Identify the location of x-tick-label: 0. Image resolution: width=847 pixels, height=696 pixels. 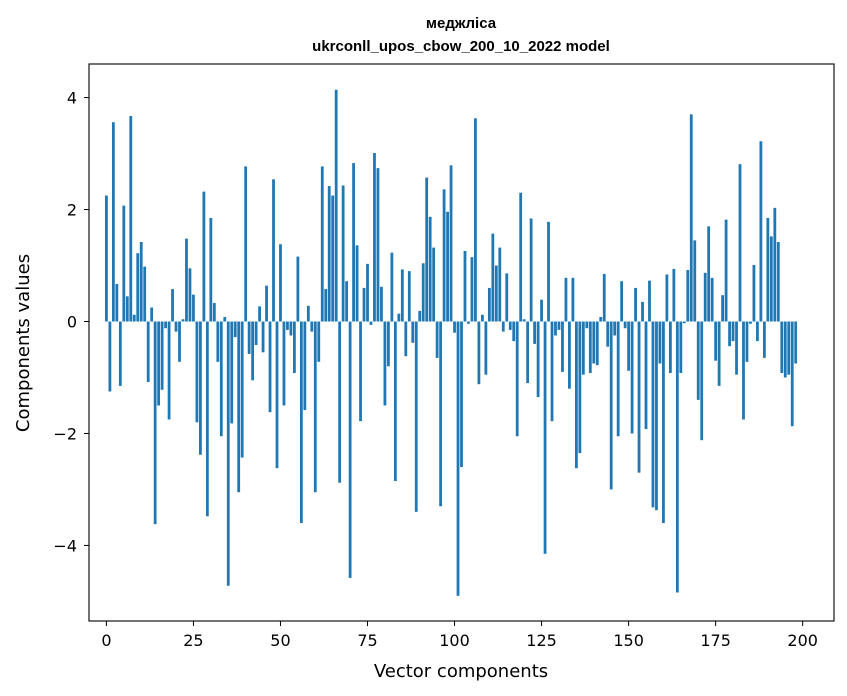
(106, 640).